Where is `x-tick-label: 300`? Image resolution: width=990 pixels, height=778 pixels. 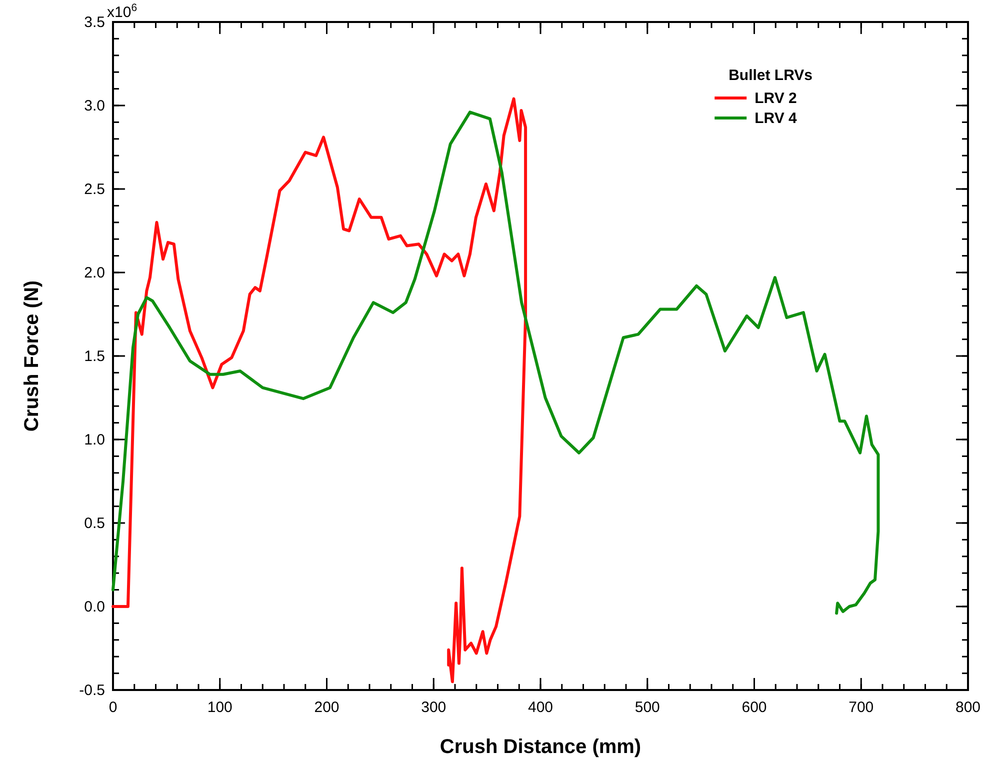 x-tick-label: 300 is located at coordinates (433, 707).